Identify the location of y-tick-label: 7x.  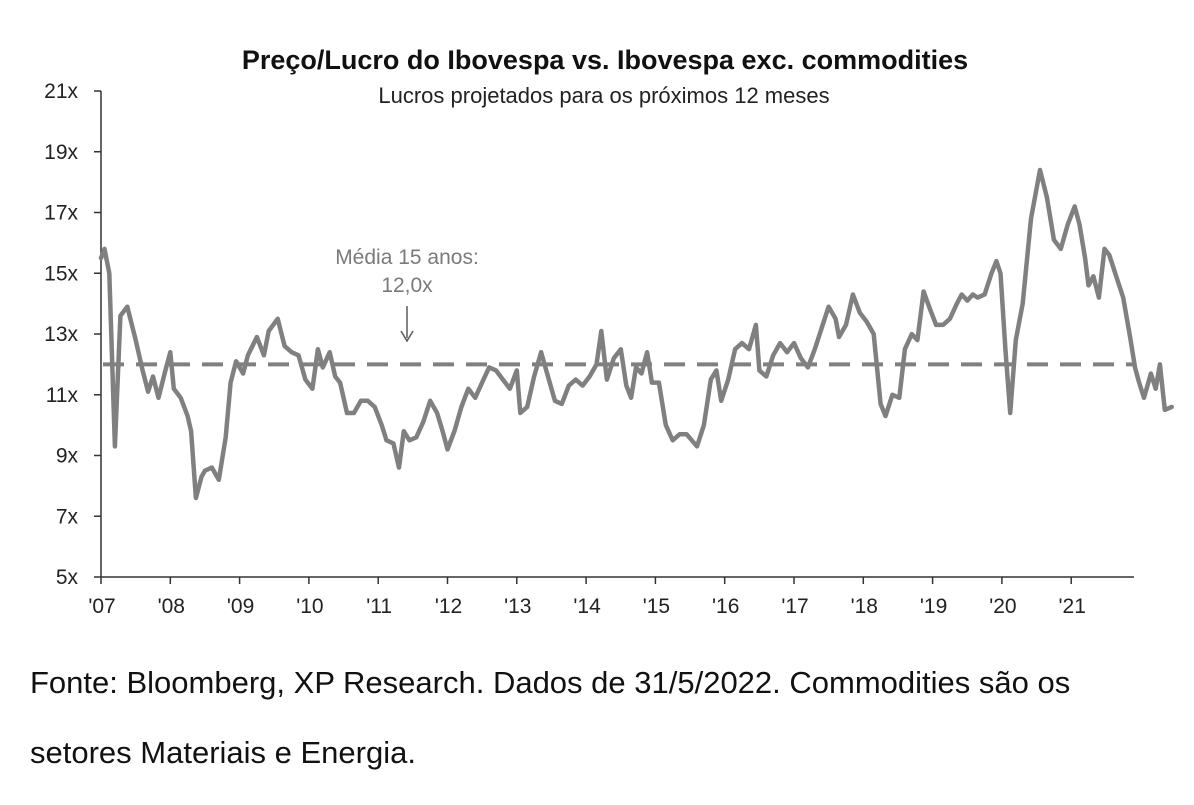
(67, 516).